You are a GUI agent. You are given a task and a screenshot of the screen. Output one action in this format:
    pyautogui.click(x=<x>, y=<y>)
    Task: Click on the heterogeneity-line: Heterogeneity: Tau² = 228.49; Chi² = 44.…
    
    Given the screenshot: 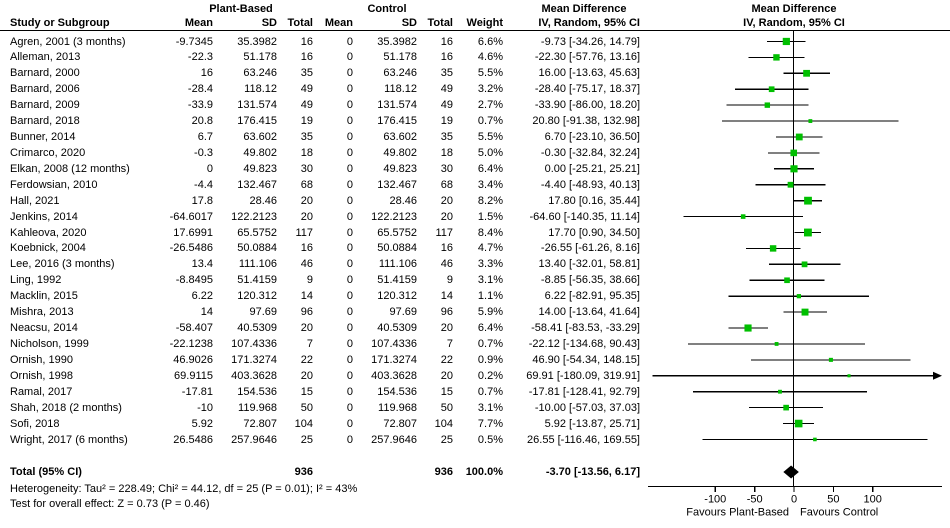 What is the action you would take?
    pyautogui.click(x=184, y=489)
    